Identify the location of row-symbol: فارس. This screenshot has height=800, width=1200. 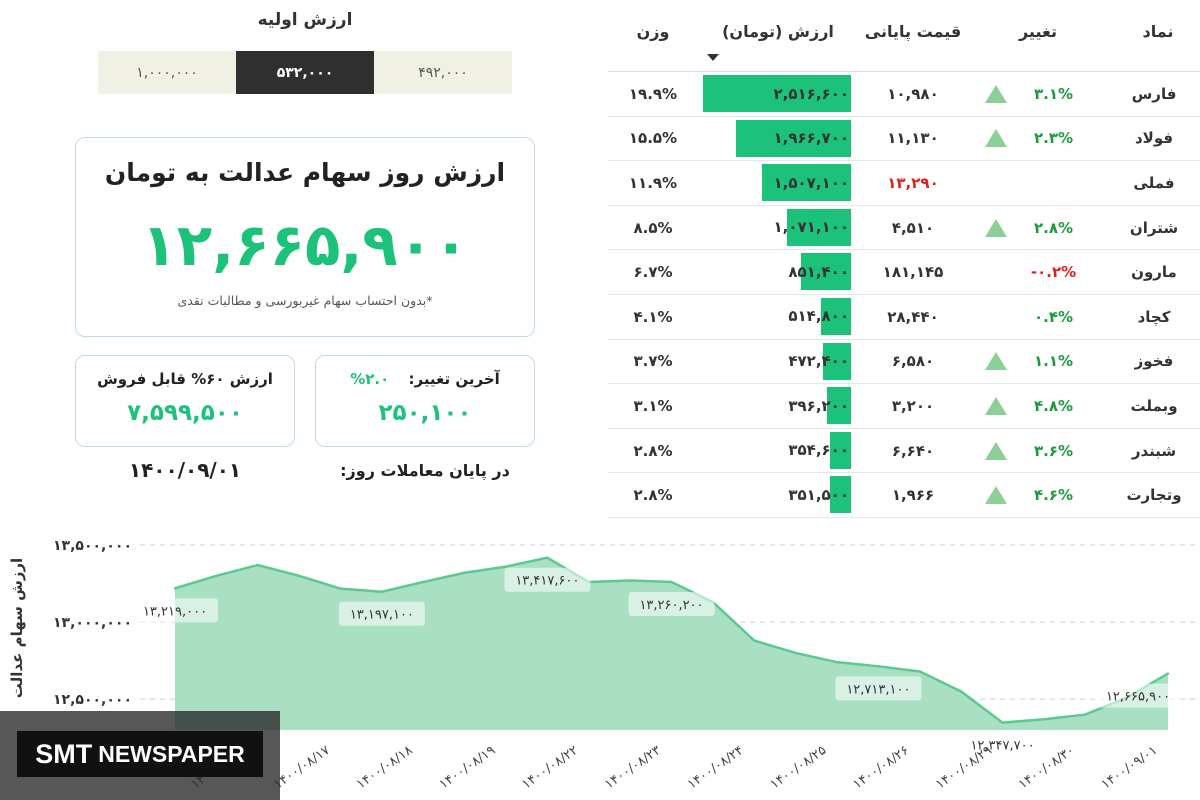
(1154, 93).